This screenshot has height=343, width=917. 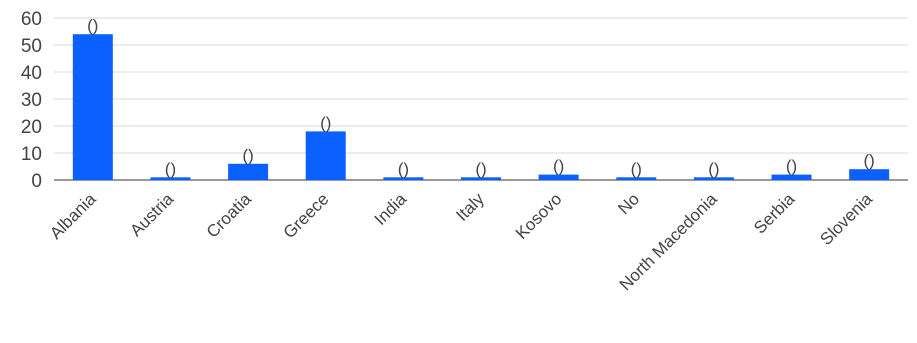 I want to click on x-tick-label: Italy, so click(x=470, y=207).